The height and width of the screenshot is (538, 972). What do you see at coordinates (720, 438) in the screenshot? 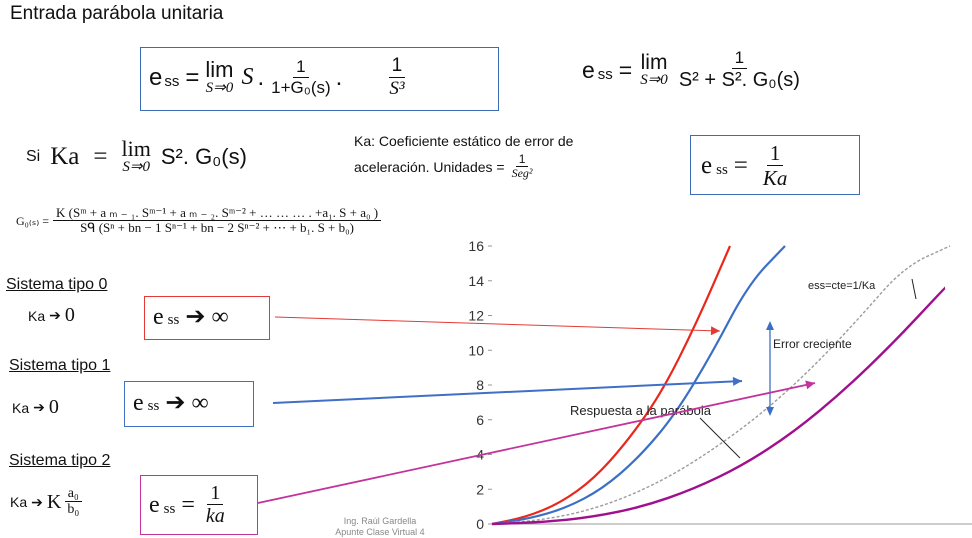
I see `respuesta-pointer` at bounding box center [720, 438].